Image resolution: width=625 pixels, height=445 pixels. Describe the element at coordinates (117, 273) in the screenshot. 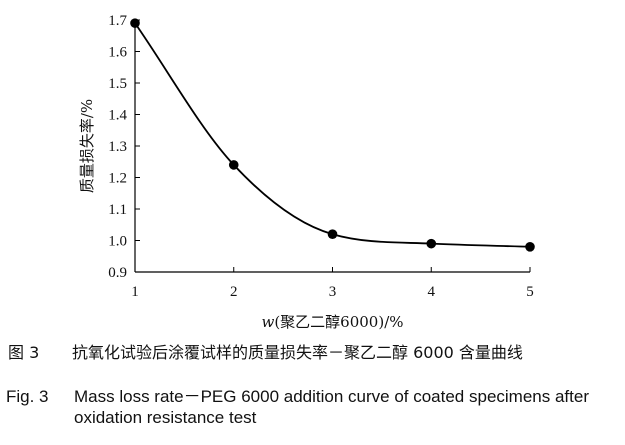

I see `y-tick-label: 0.9` at that location.